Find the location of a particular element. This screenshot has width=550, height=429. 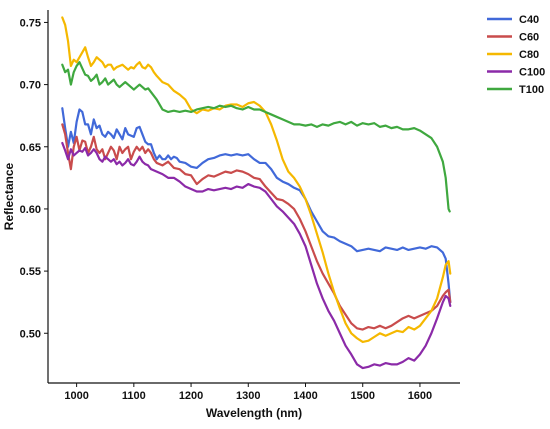

x-tick-label: 1300 is located at coordinates (248, 396).